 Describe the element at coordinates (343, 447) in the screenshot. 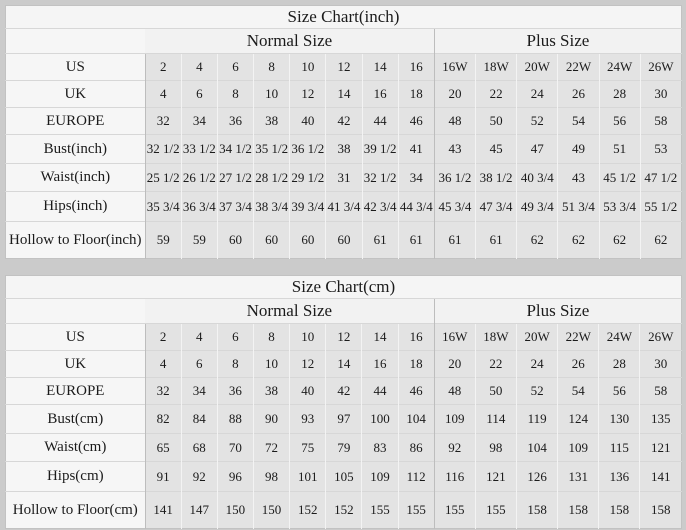

I see `size-cell: 79` at that location.